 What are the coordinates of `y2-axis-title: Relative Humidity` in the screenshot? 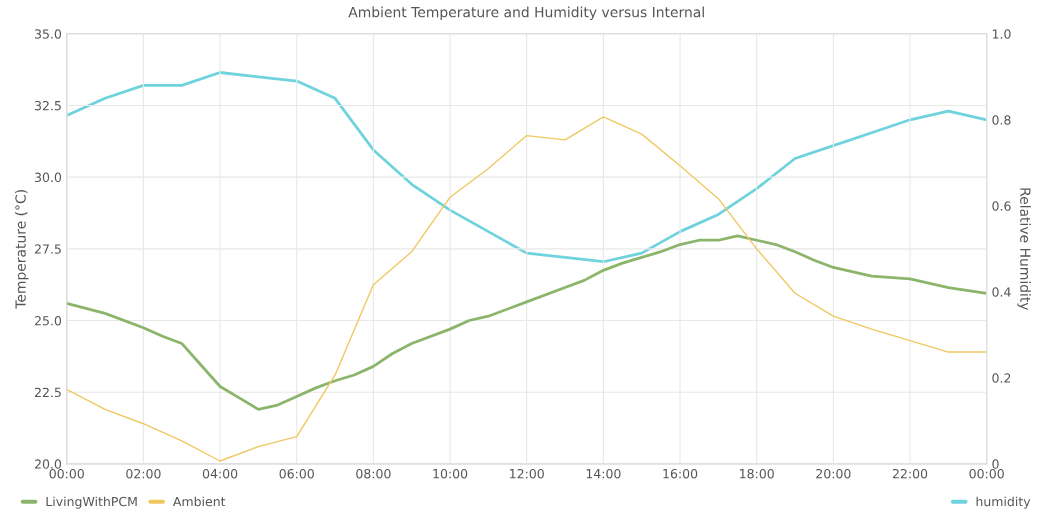 It's located at (1024, 249).